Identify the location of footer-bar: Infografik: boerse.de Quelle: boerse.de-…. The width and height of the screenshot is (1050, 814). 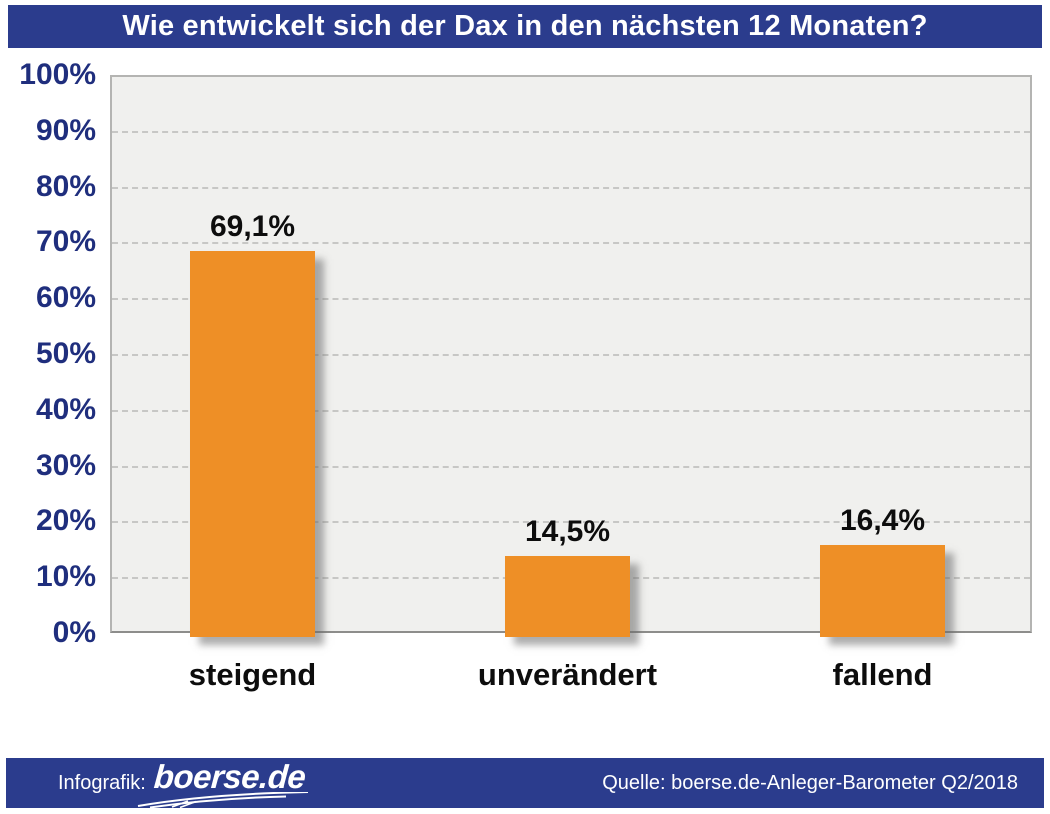
(525, 783).